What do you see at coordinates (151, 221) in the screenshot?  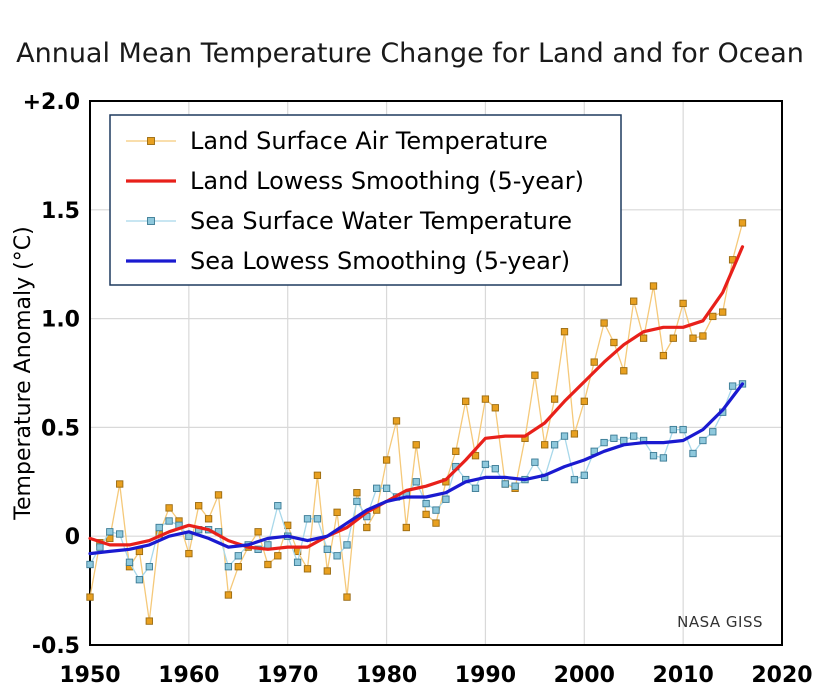 I see `legend-swatch-marker` at bounding box center [151, 221].